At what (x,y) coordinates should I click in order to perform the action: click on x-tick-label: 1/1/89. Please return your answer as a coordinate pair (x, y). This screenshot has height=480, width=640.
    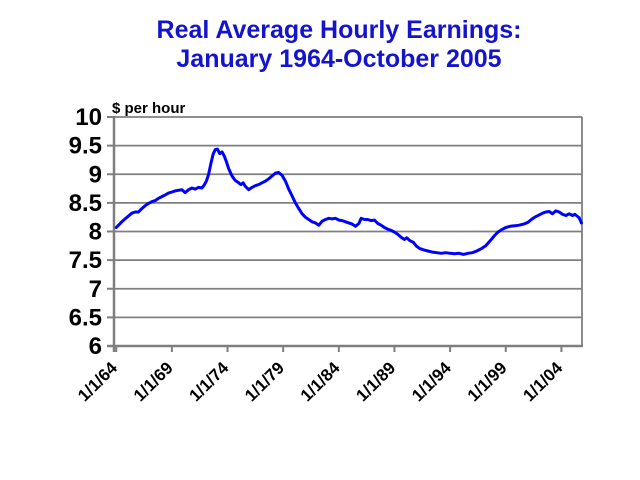
    Looking at the image, I should click on (375, 381).